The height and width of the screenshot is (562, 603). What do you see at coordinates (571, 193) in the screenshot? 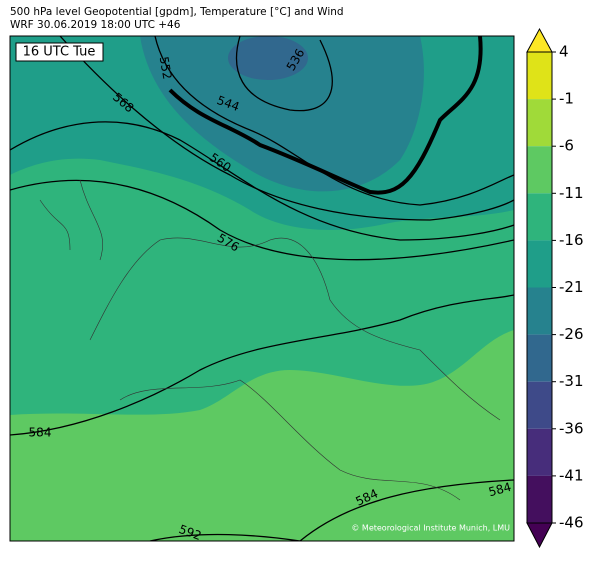
I see `colorbar-tick-label: -11` at bounding box center [571, 193].